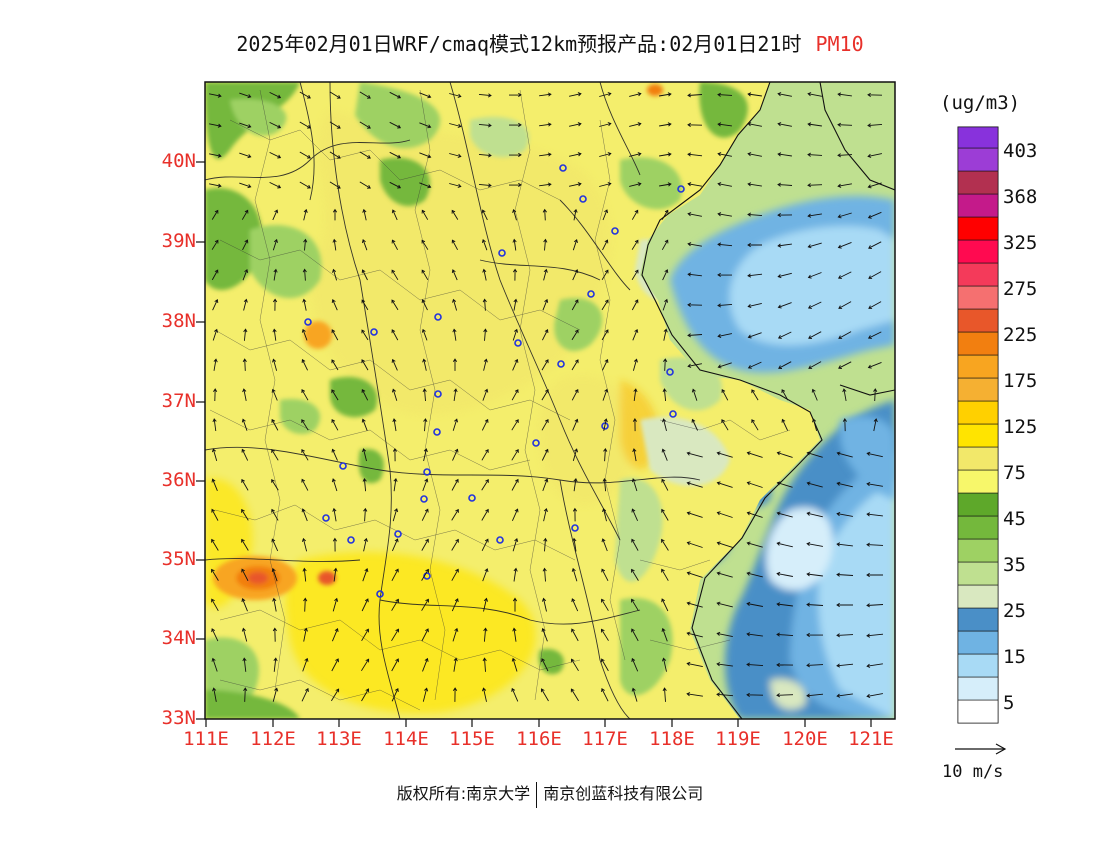  Describe the element at coordinates (623, 793) in the screenshot. I see `copyright-right: 南京创蓝科技有限公司` at that location.